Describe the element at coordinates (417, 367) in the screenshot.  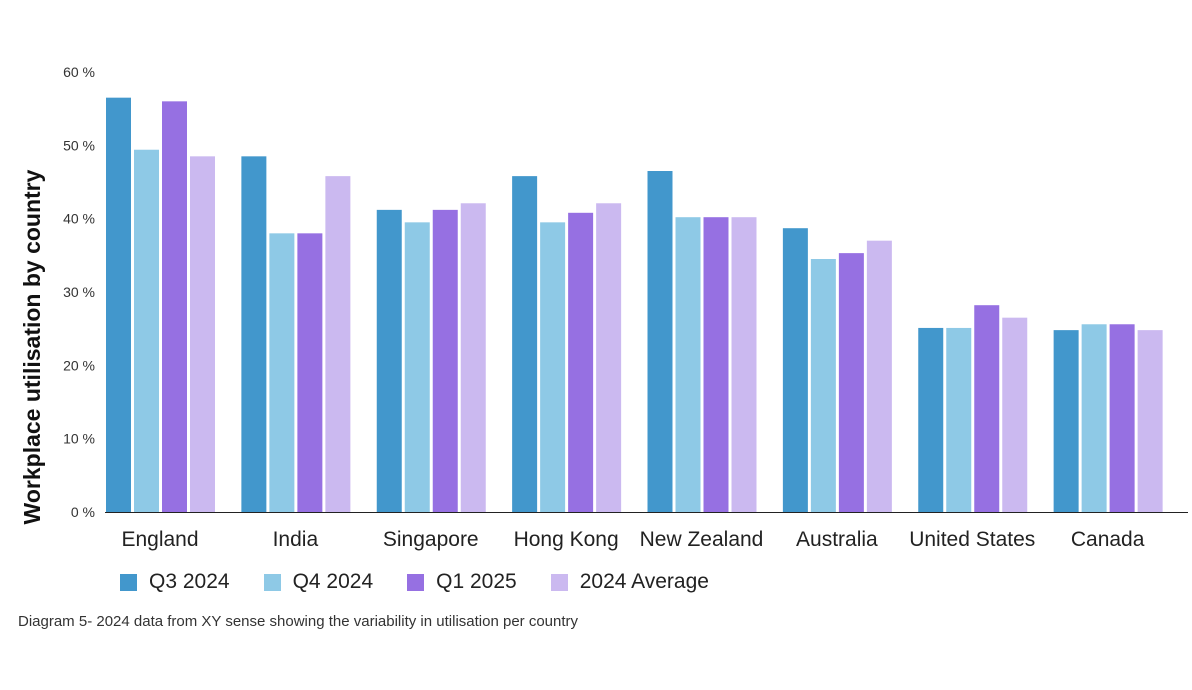
I see `bar-singapore-q4-2024` at that location.